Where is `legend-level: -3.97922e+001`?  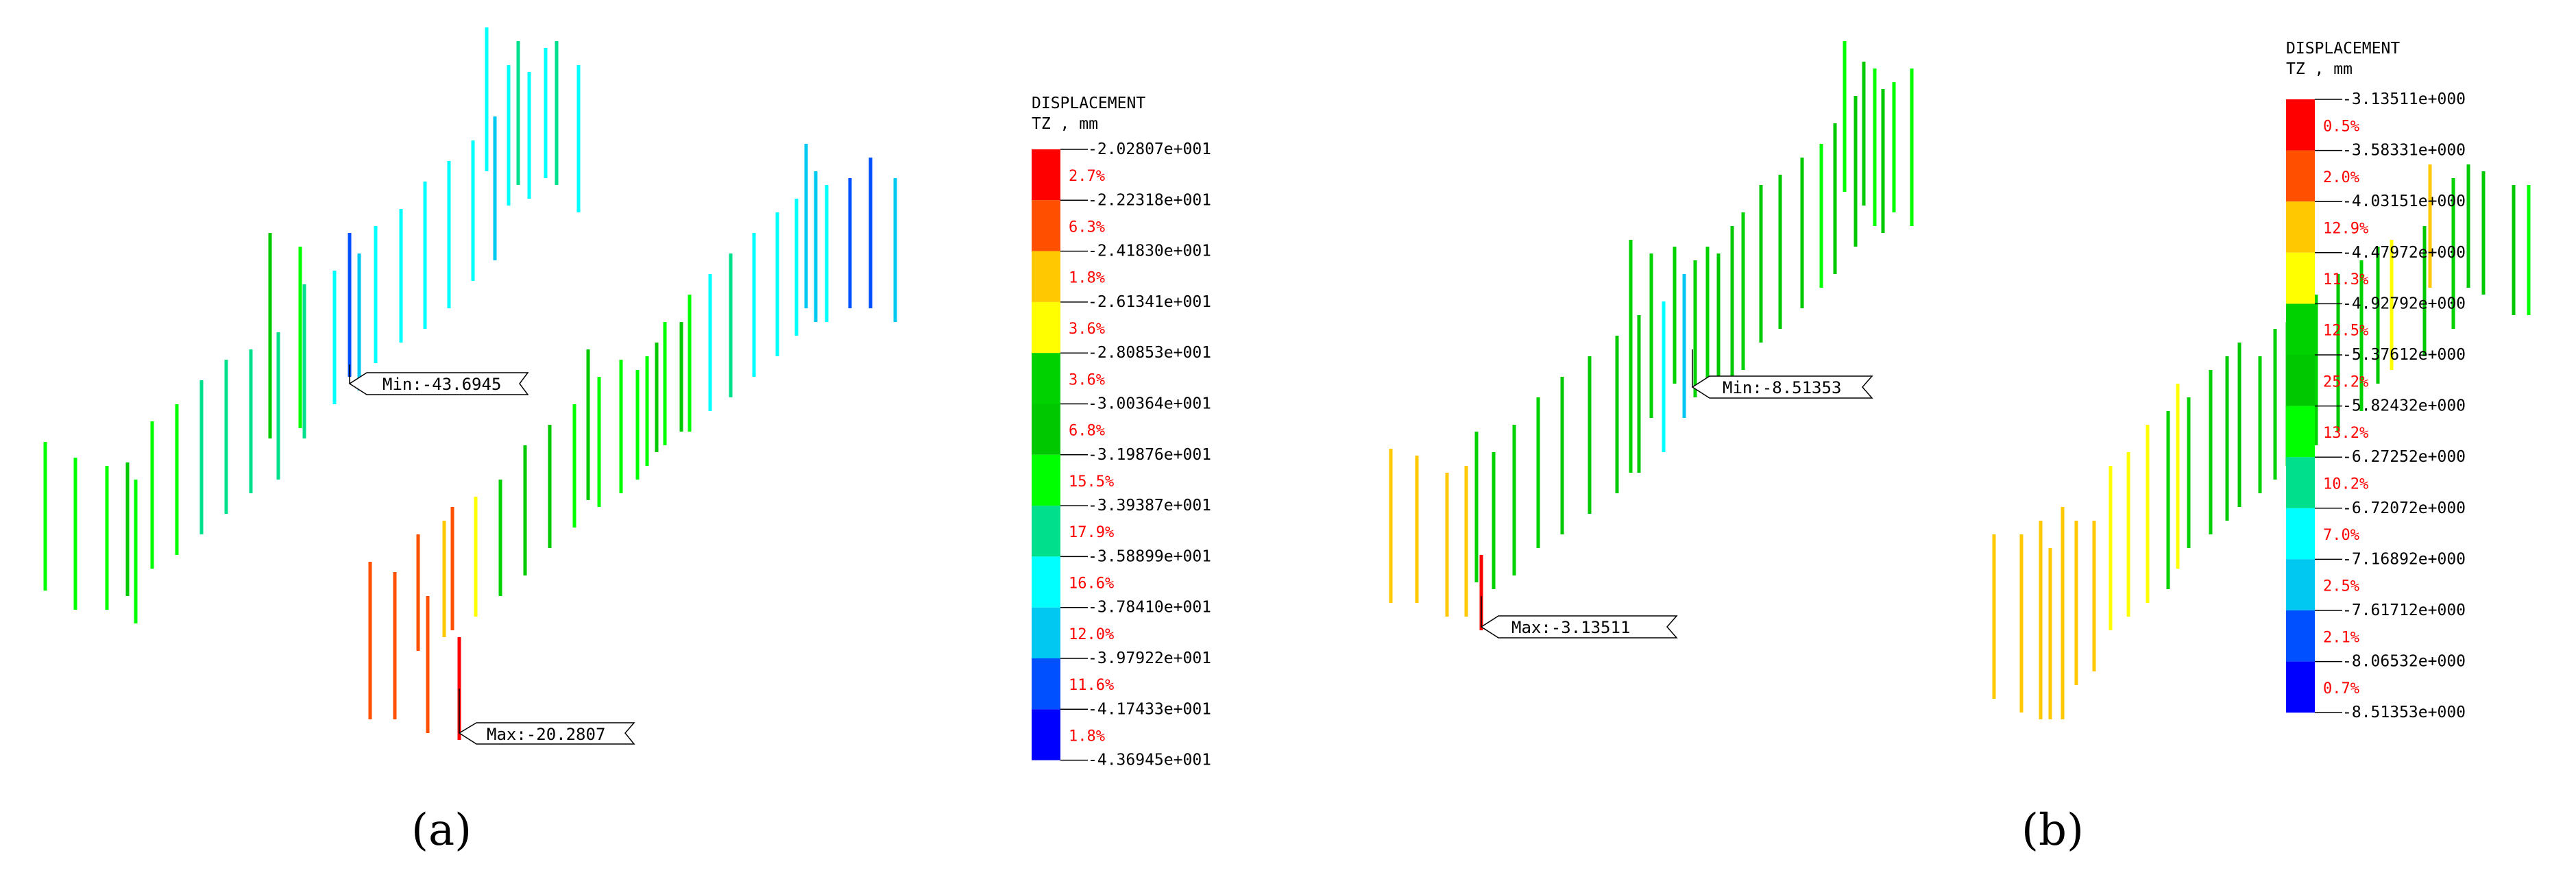 legend-level: -3.97922e+001 is located at coordinates (1149, 658).